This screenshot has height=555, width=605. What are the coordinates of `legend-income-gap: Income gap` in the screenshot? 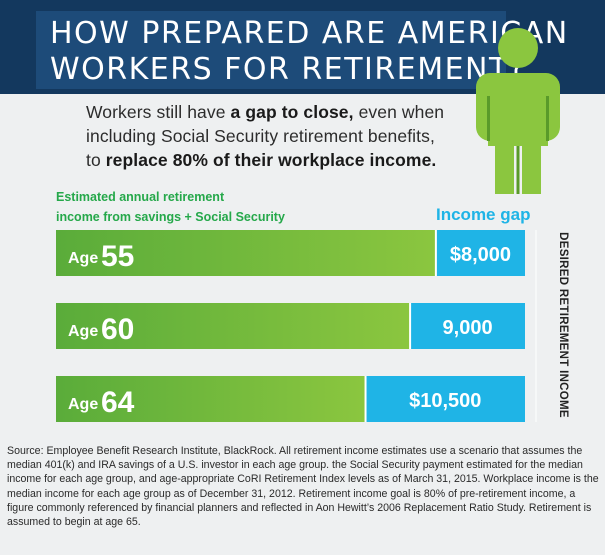 It's located at (483, 214).